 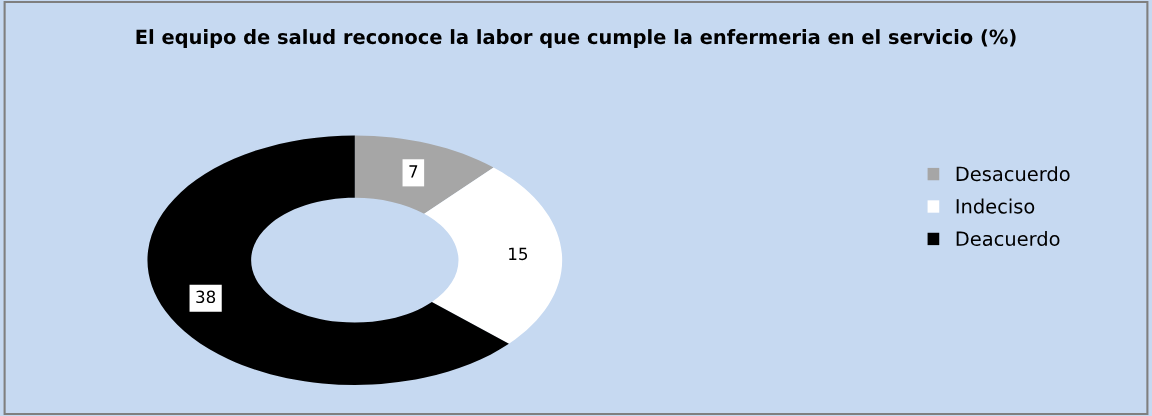 What do you see at coordinates (995, 206) in the screenshot?
I see `legend-label: Indeciso` at bounding box center [995, 206].